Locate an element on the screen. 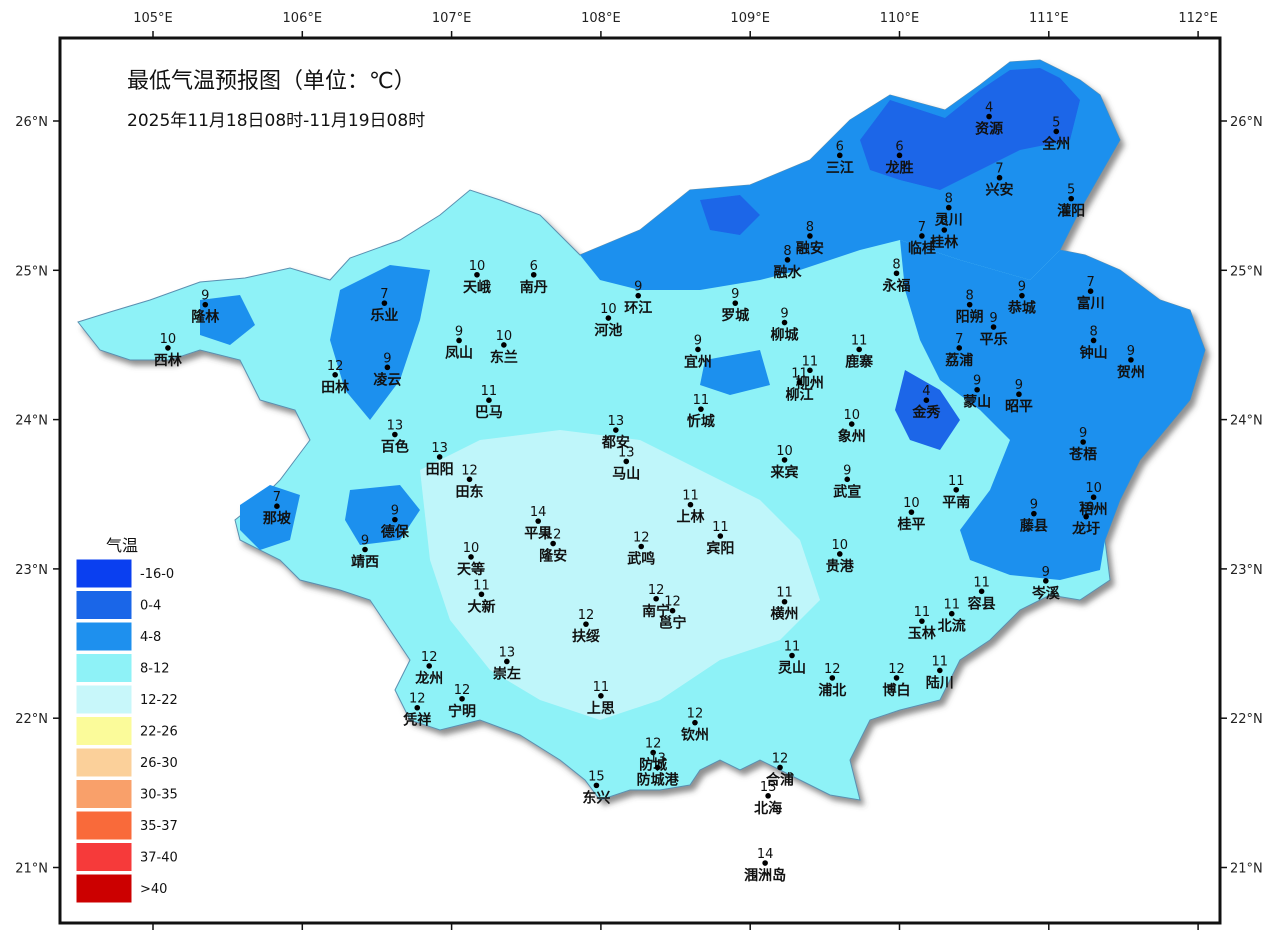  lat-tick-label: 21°N is located at coordinates (31, 869).